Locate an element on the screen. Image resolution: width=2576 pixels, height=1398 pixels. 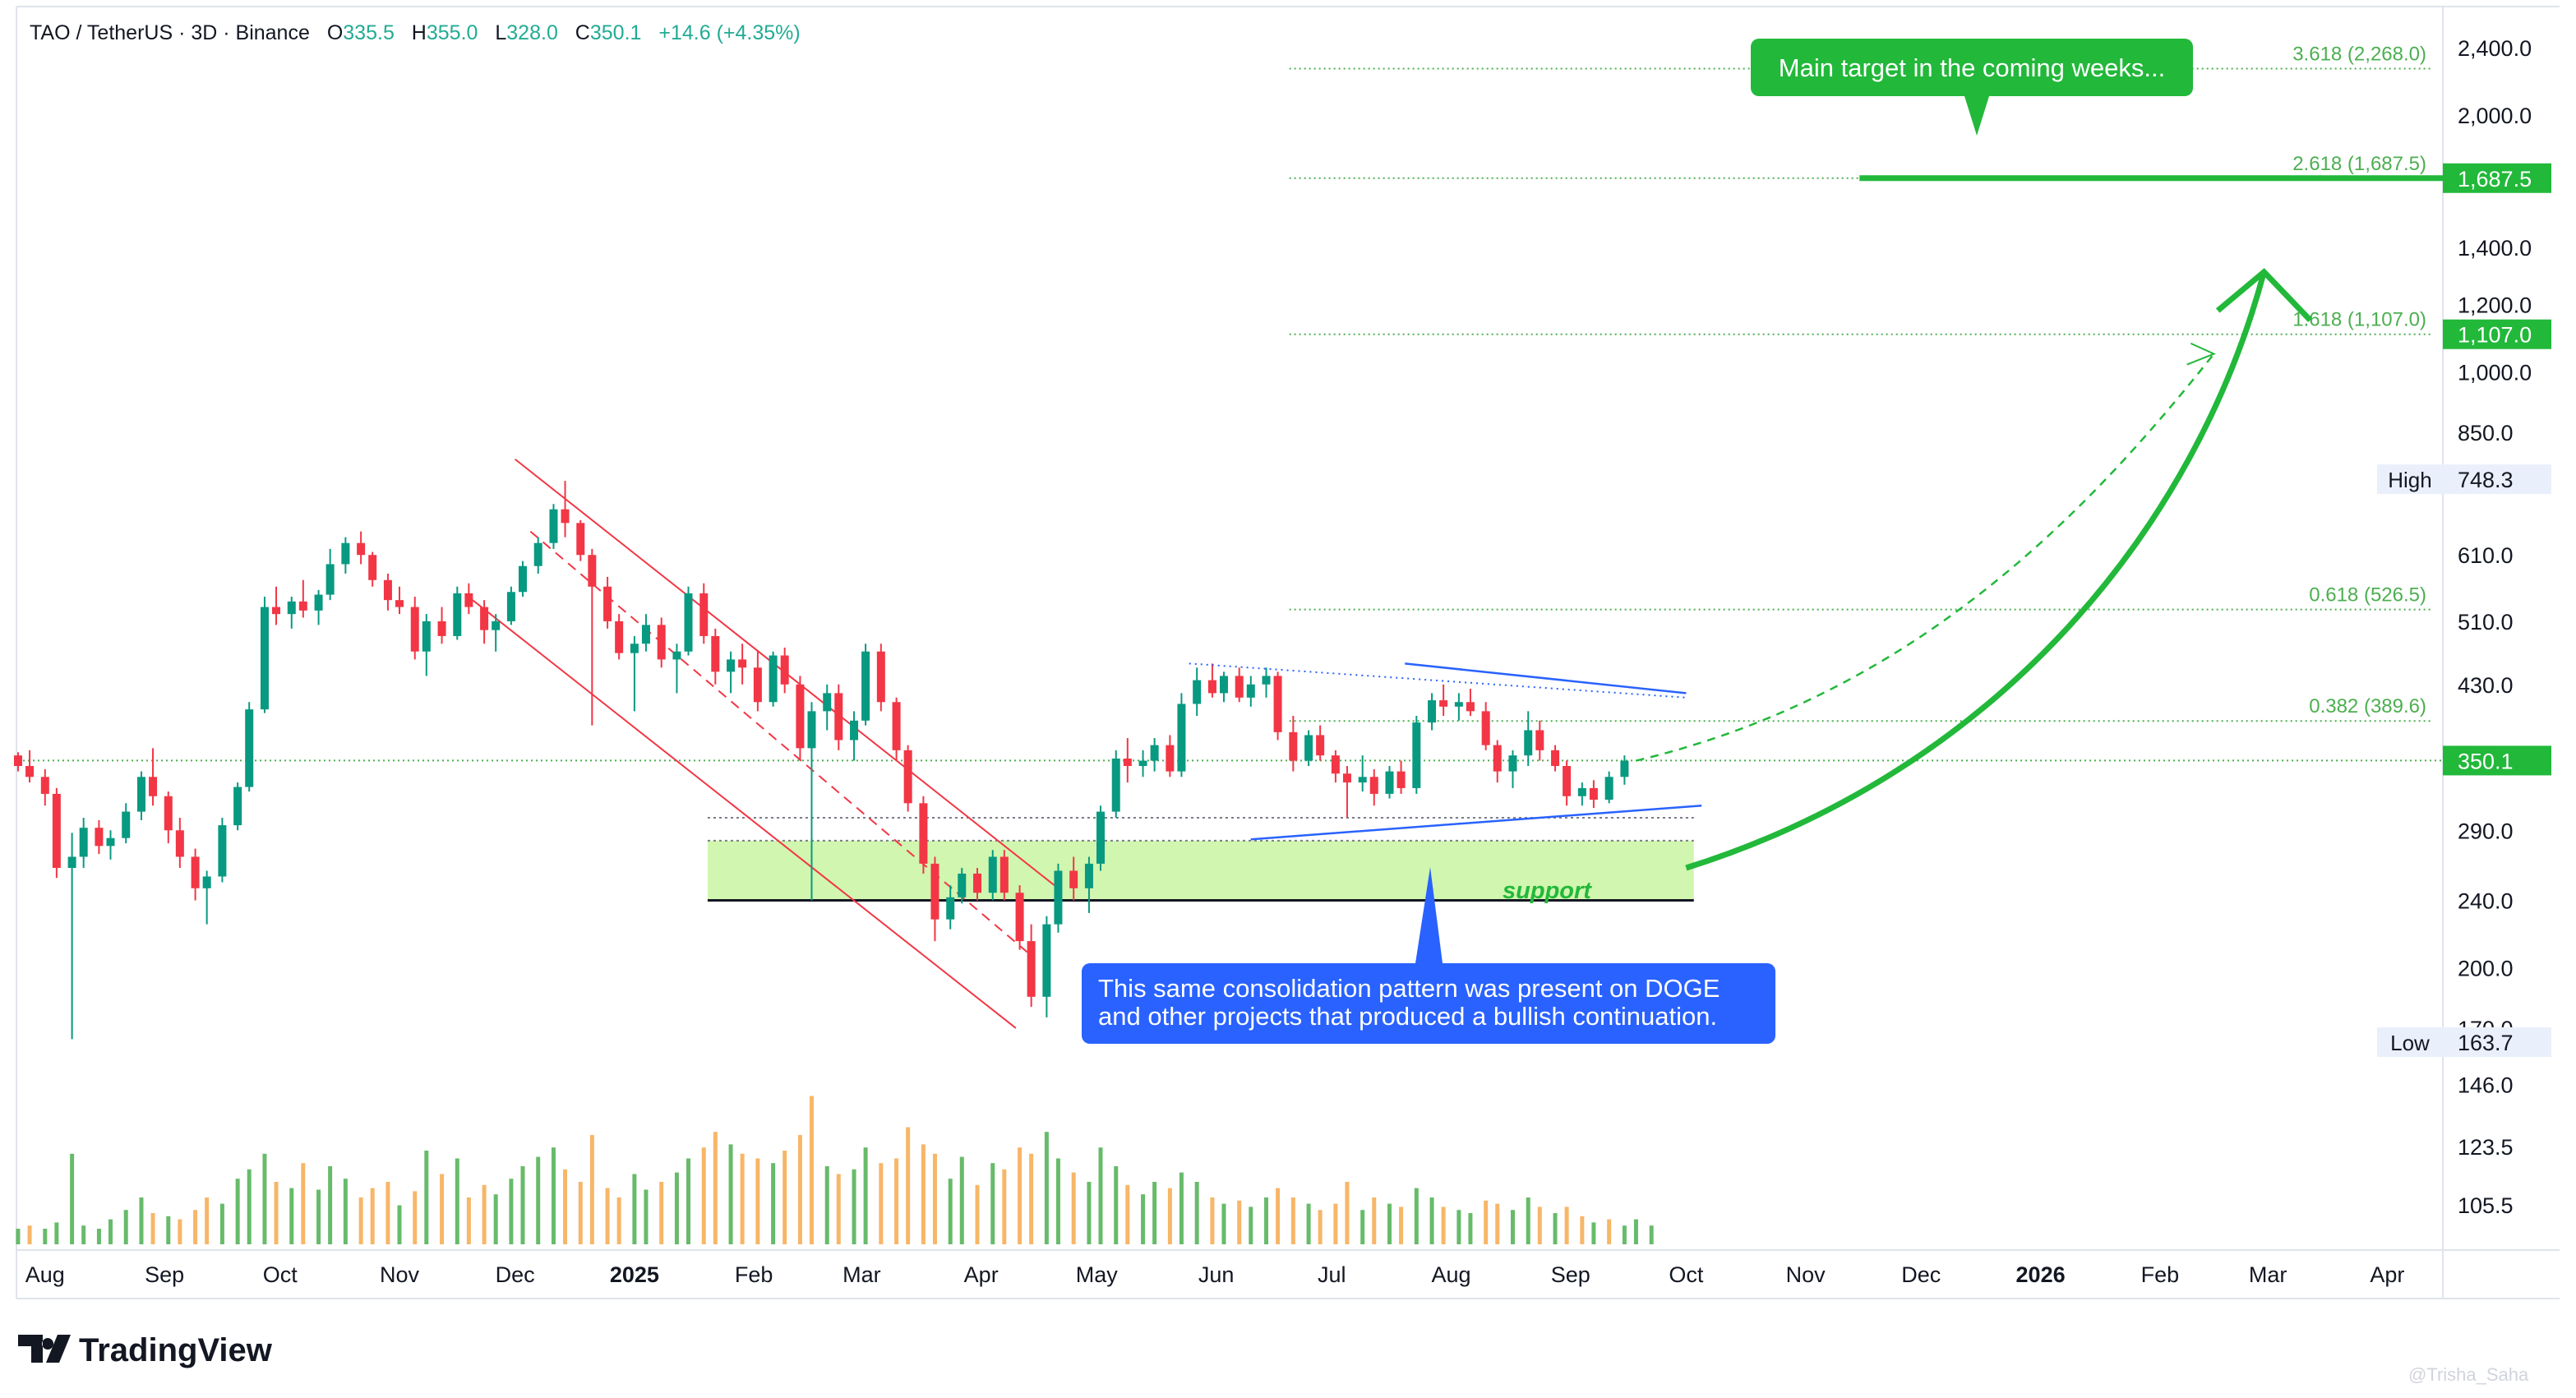
support-label: support is located at coordinates (1548, 891).